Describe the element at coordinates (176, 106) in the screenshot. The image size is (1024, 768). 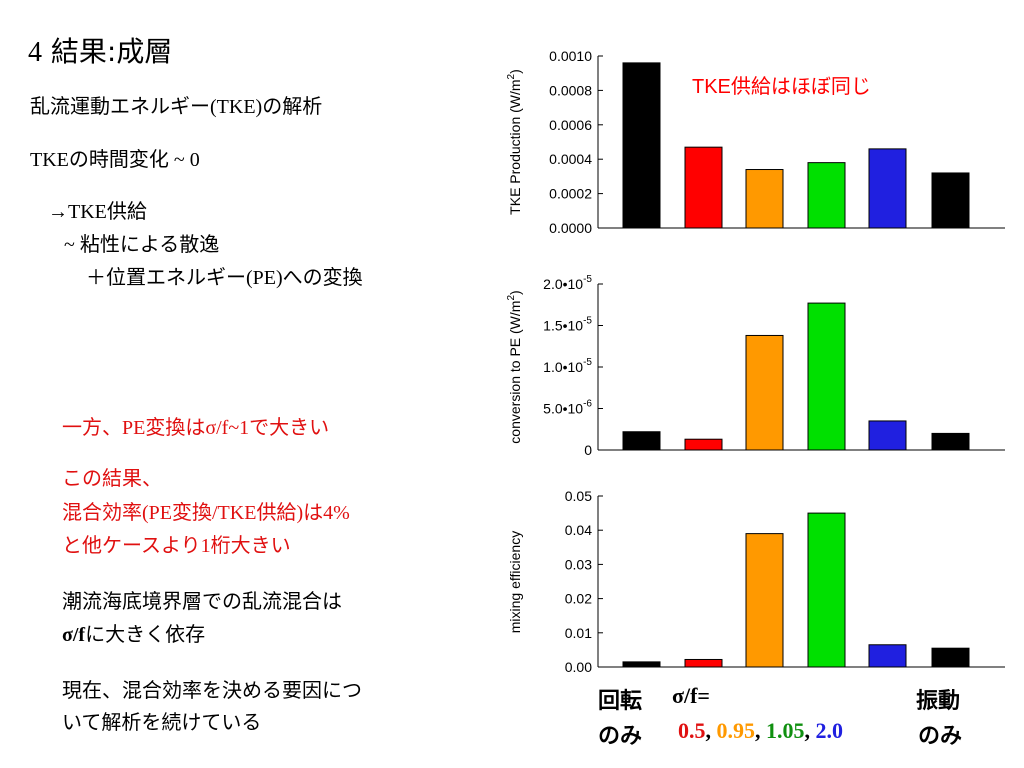
I see `bullet-tke-analysis: 乱流運動エネルギー(TKE)の解析` at that location.